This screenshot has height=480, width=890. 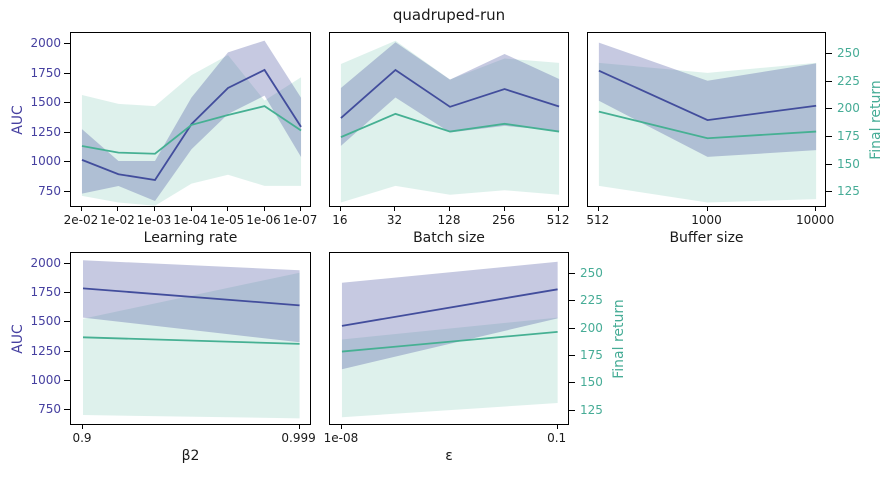 I want to click on x-tick-label: 128, so click(x=449, y=220).